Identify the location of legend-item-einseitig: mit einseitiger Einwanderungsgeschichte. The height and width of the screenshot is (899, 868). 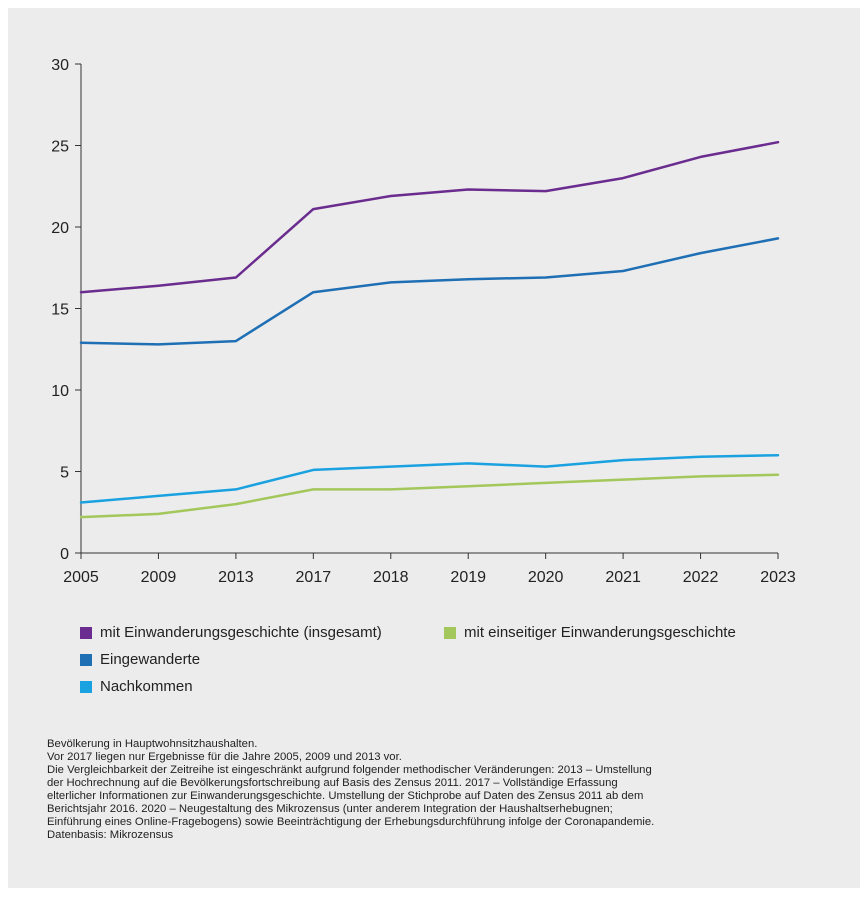
(590, 632).